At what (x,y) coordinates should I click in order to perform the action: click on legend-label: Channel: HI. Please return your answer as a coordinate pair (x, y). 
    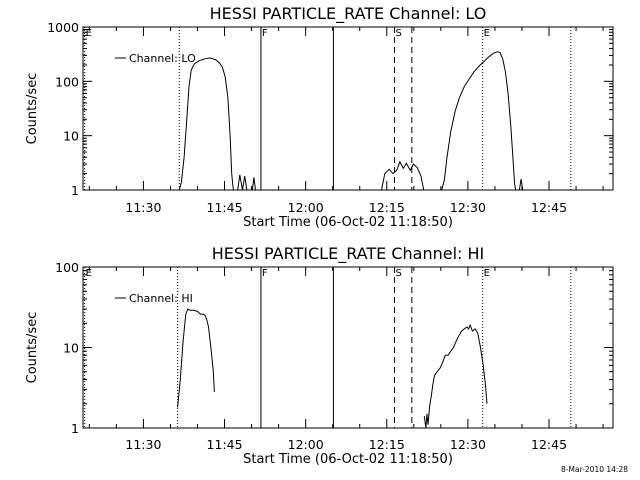
    Looking at the image, I should click on (161, 298).